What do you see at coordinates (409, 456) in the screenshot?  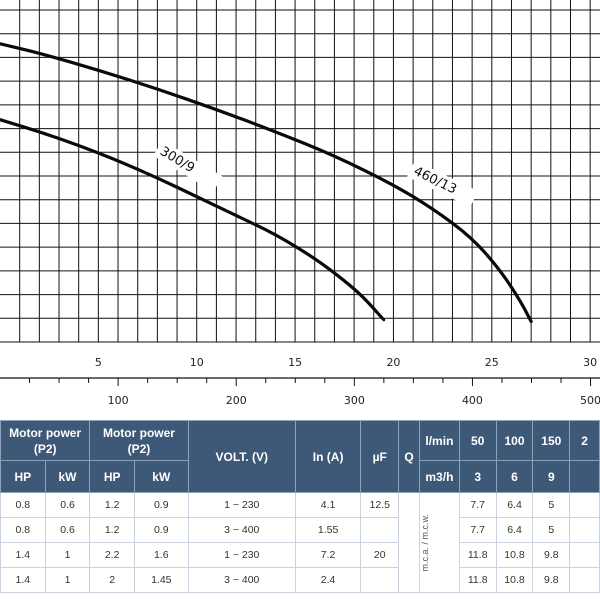 I see `header-q: Q` at bounding box center [409, 456].